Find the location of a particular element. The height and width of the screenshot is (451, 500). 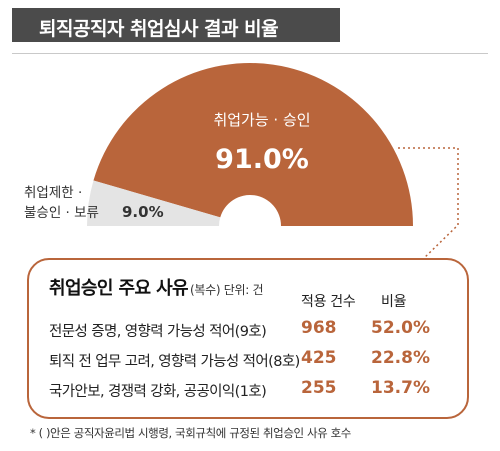

row-ratio: 22.8% is located at coordinates (400, 358).